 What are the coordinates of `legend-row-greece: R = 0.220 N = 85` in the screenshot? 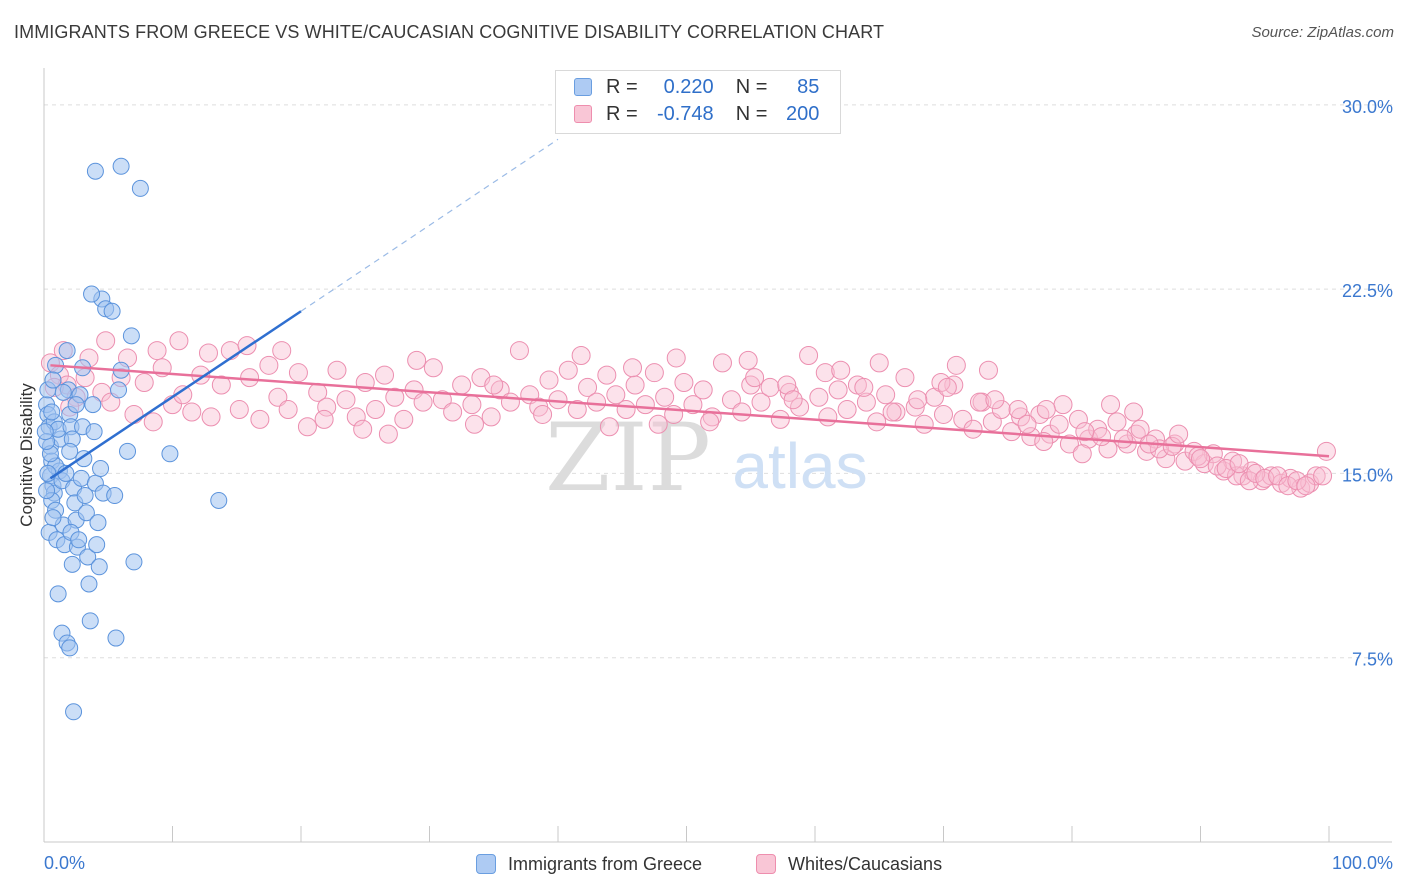 It's located at (696, 87).